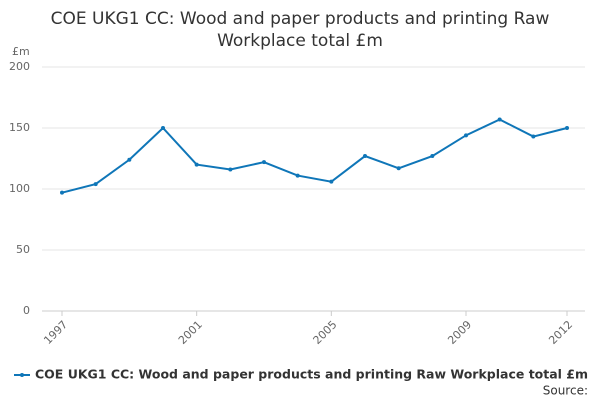  Describe the element at coordinates (55, 332) in the screenshot. I see `x-tick-label: 1997` at that location.